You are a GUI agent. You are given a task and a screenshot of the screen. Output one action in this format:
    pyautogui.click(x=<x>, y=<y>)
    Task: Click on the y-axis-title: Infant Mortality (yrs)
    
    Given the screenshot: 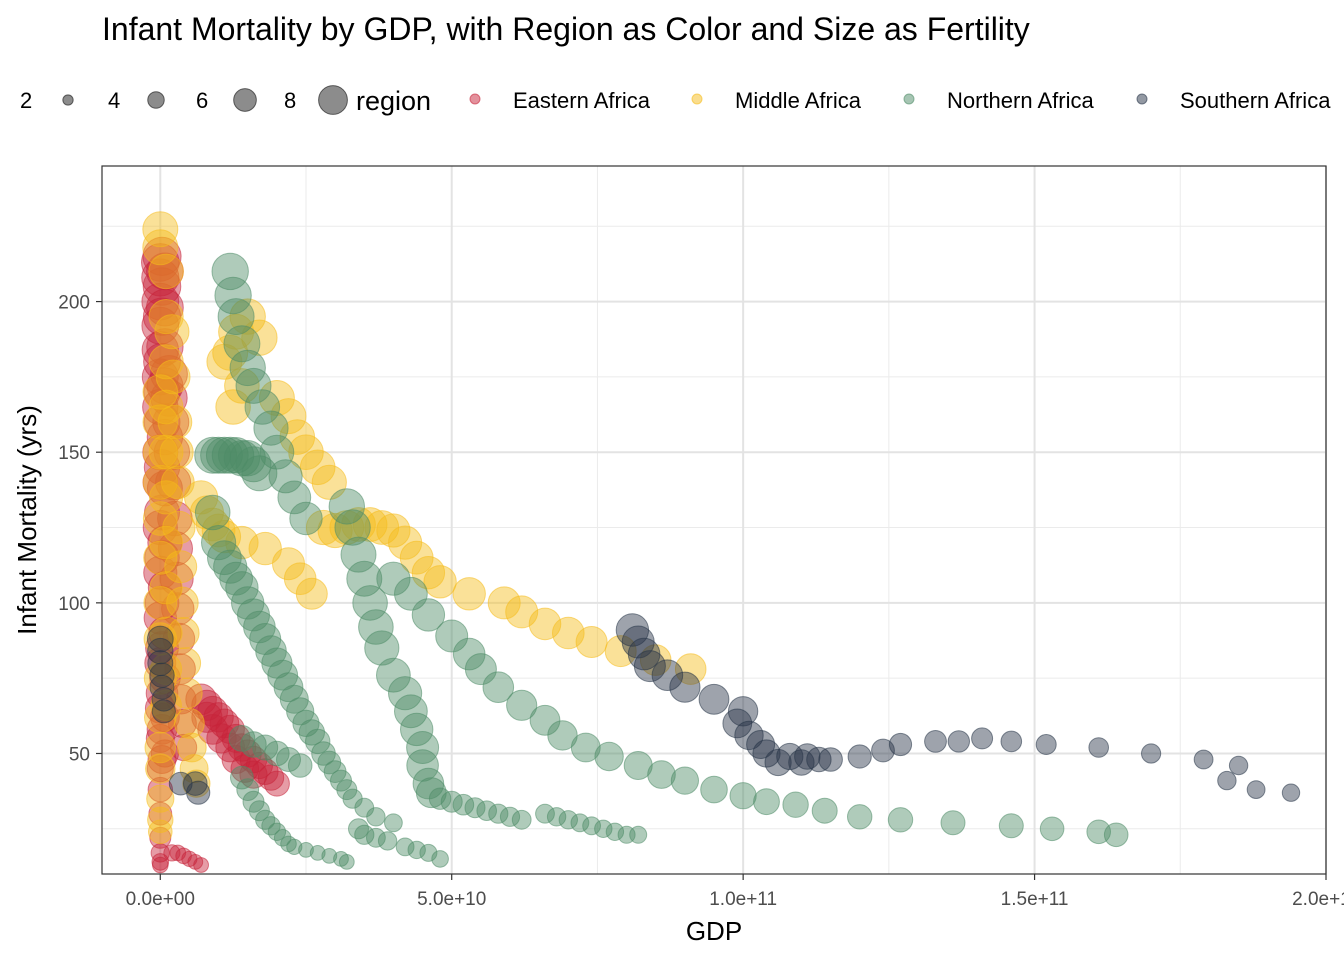 What is the action you would take?
    pyautogui.click(x=27, y=520)
    